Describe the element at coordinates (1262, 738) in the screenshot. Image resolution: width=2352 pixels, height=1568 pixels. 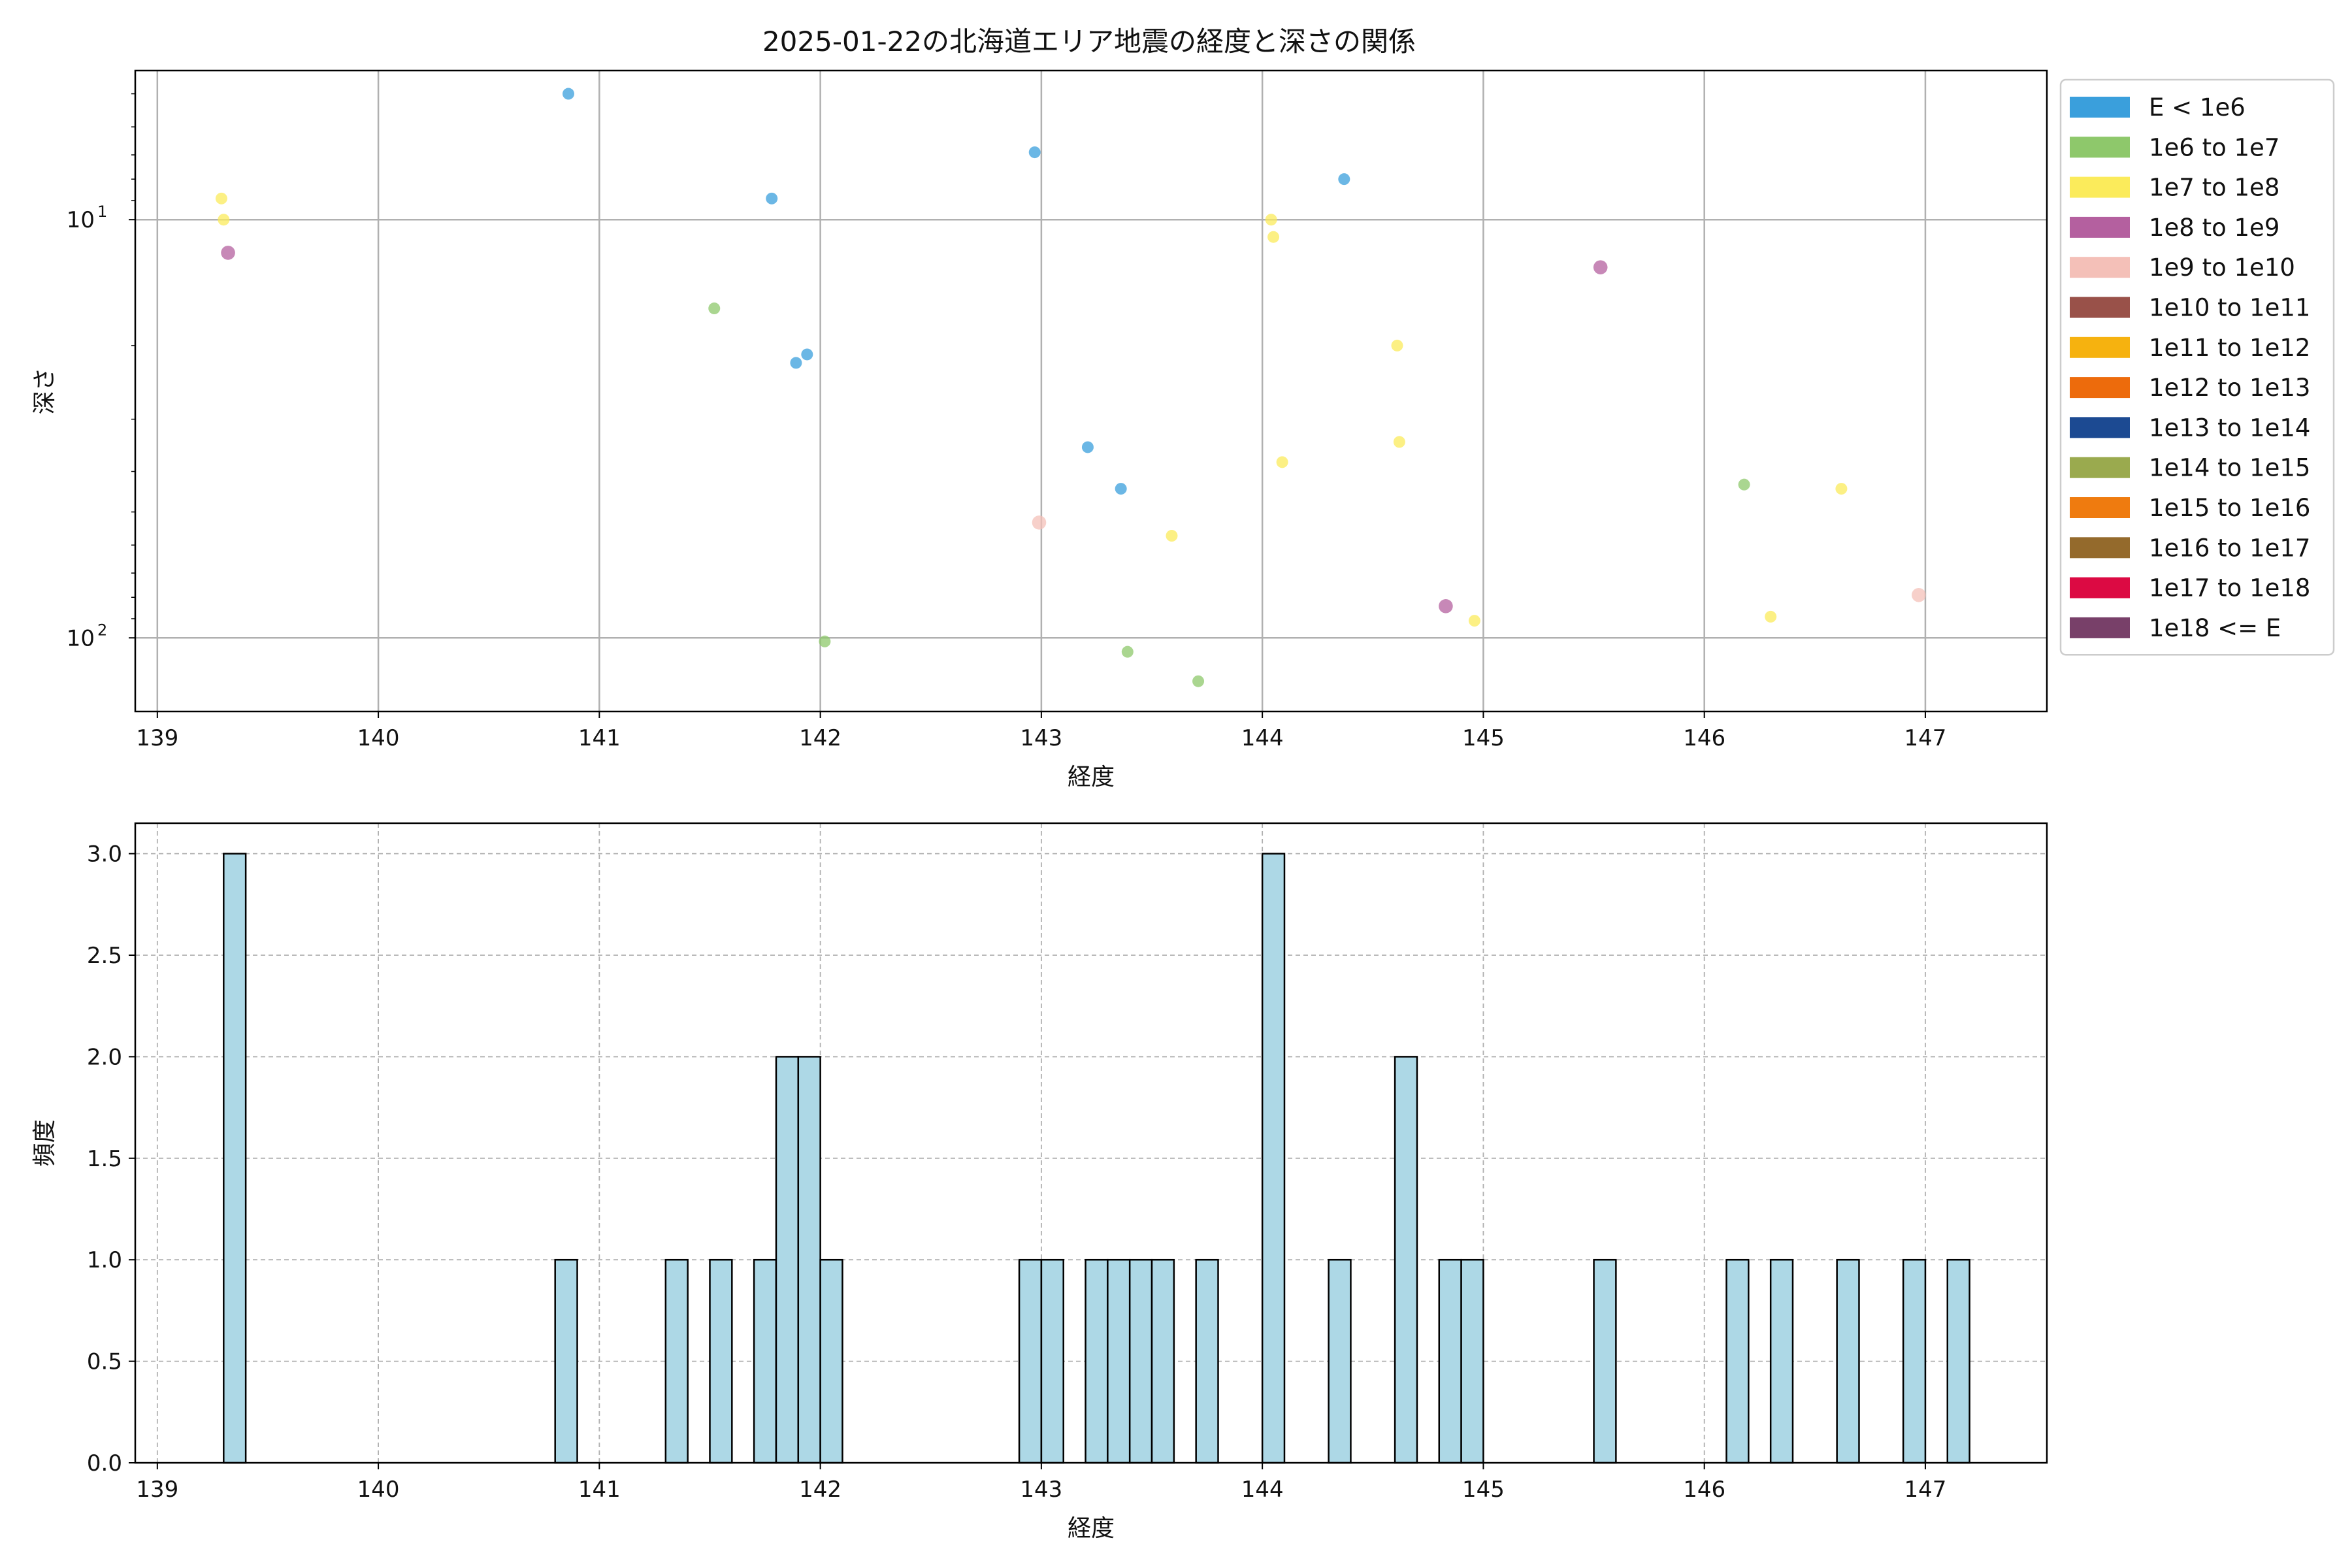
I see `scatter-x-tick-label: 144` at that location.